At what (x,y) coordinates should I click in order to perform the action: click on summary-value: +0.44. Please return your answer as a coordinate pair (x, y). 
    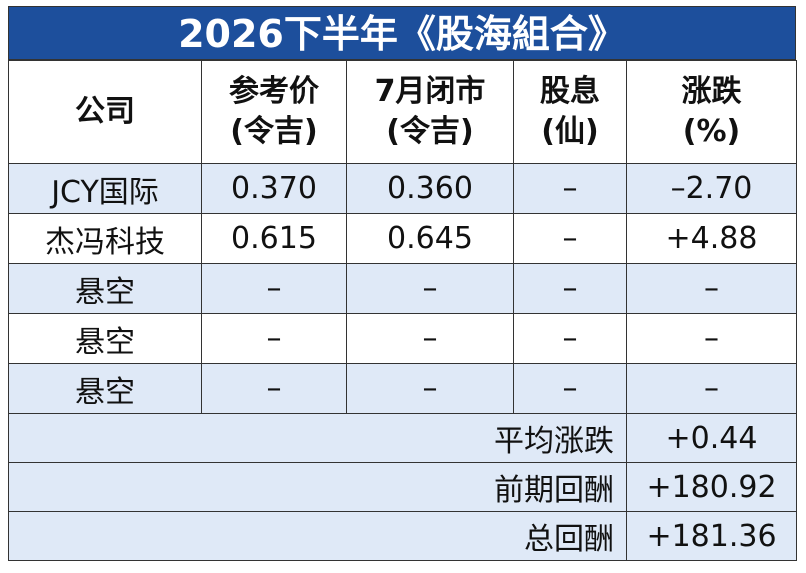
    Looking at the image, I should click on (711, 438).